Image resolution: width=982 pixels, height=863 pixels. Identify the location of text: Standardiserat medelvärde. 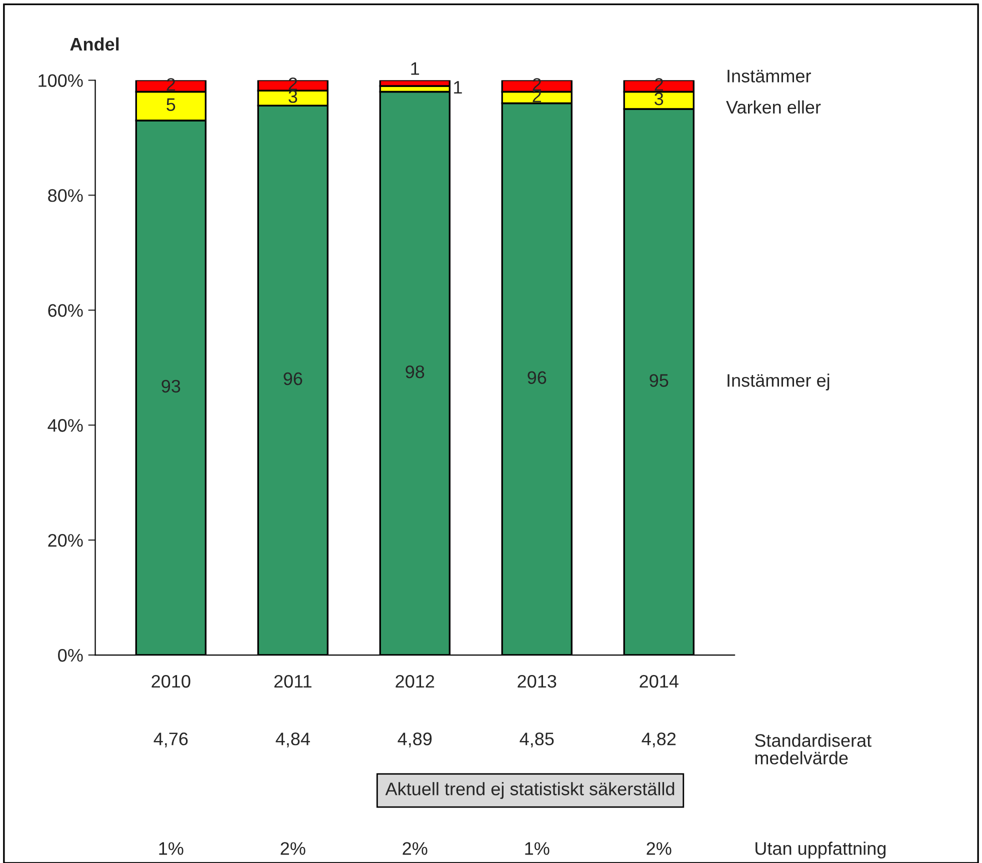
(813, 749).